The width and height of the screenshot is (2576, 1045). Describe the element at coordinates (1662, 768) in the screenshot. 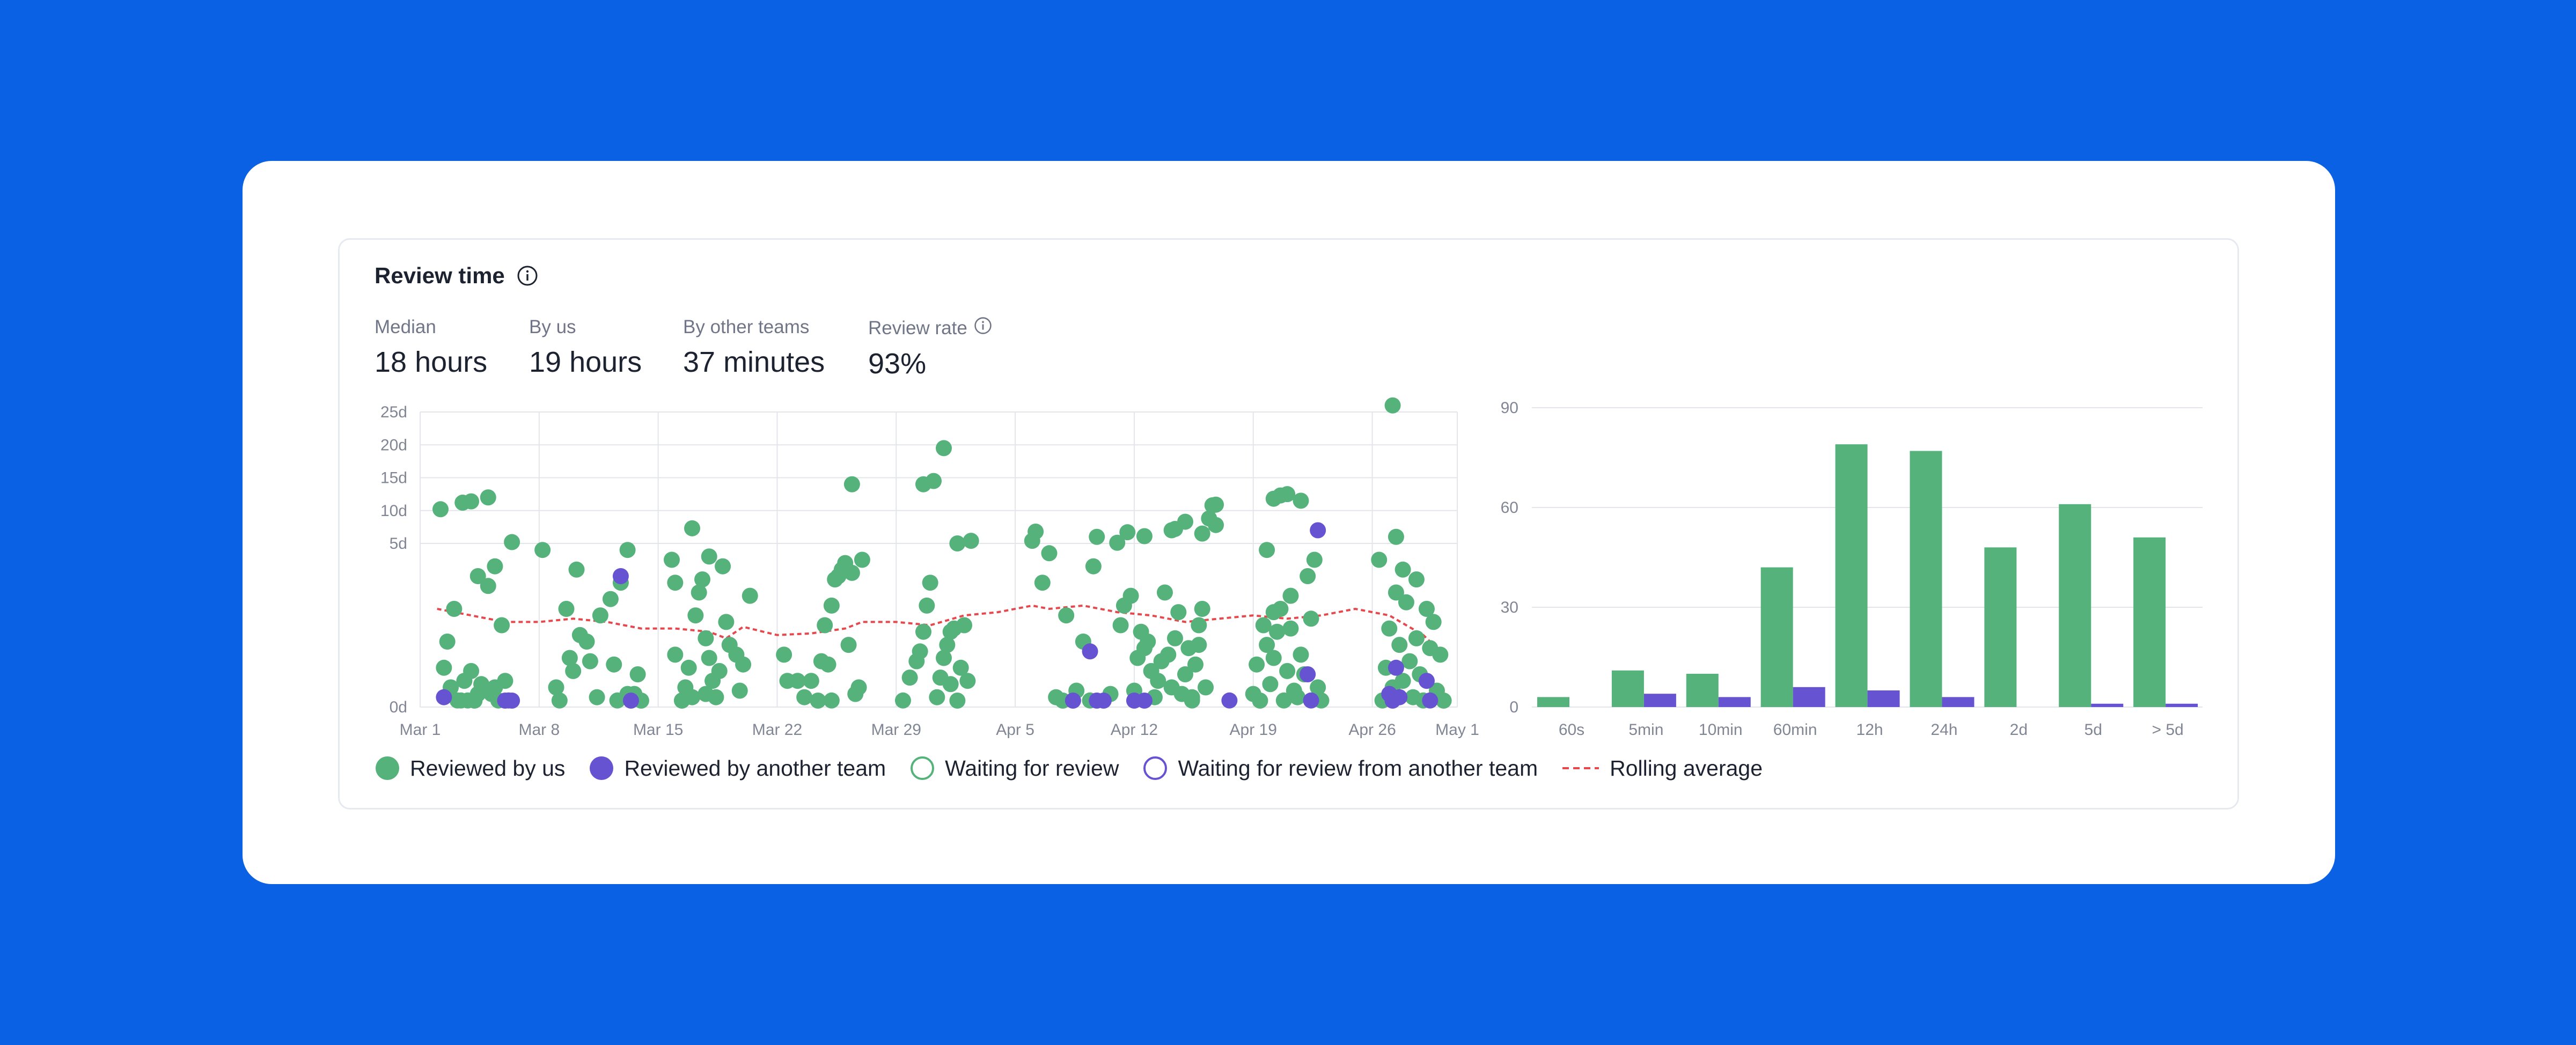

I see `legend-item-rolling-average: Rolling average` at that location.